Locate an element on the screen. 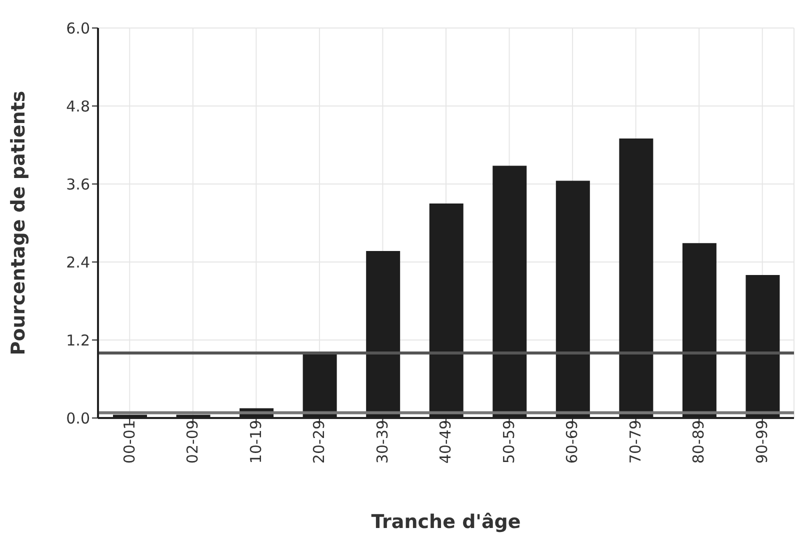 The height and width of the screenshot is (560, 806). y-axis-title: Pourcentage de patients is located at coordinates (19, 223).